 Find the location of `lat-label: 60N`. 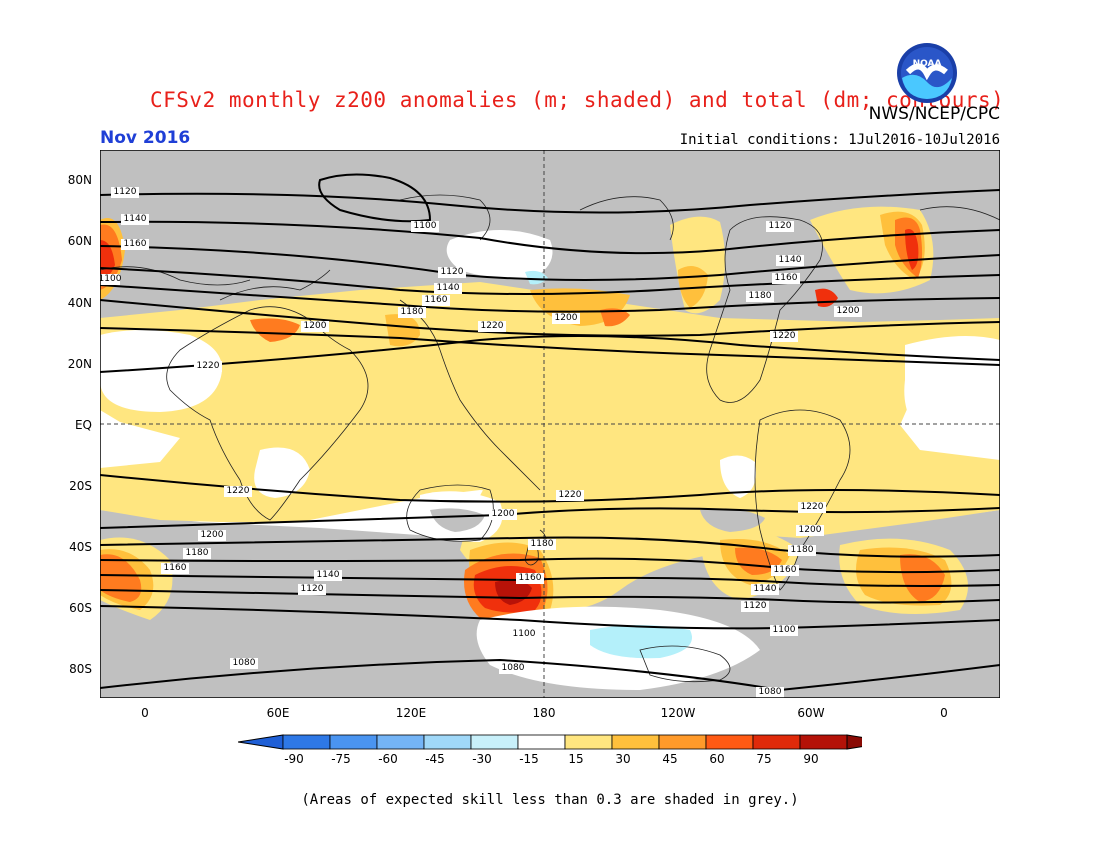

lat-label: 60N is located at coordinates (79, 241).